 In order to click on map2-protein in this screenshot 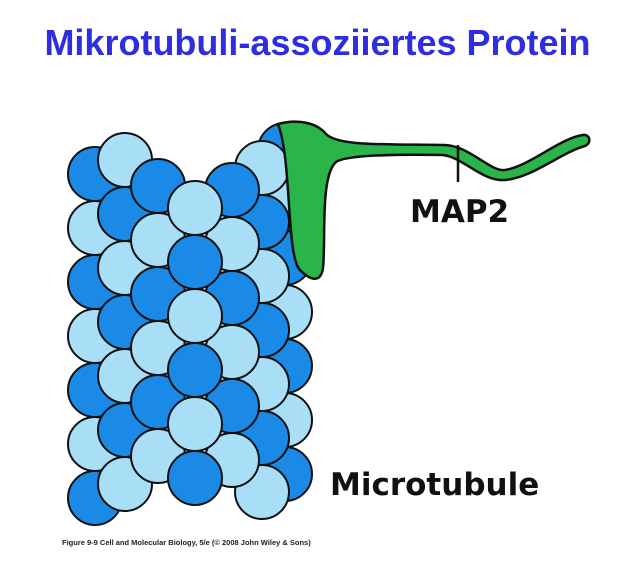, I will do `click(433, 200)`.